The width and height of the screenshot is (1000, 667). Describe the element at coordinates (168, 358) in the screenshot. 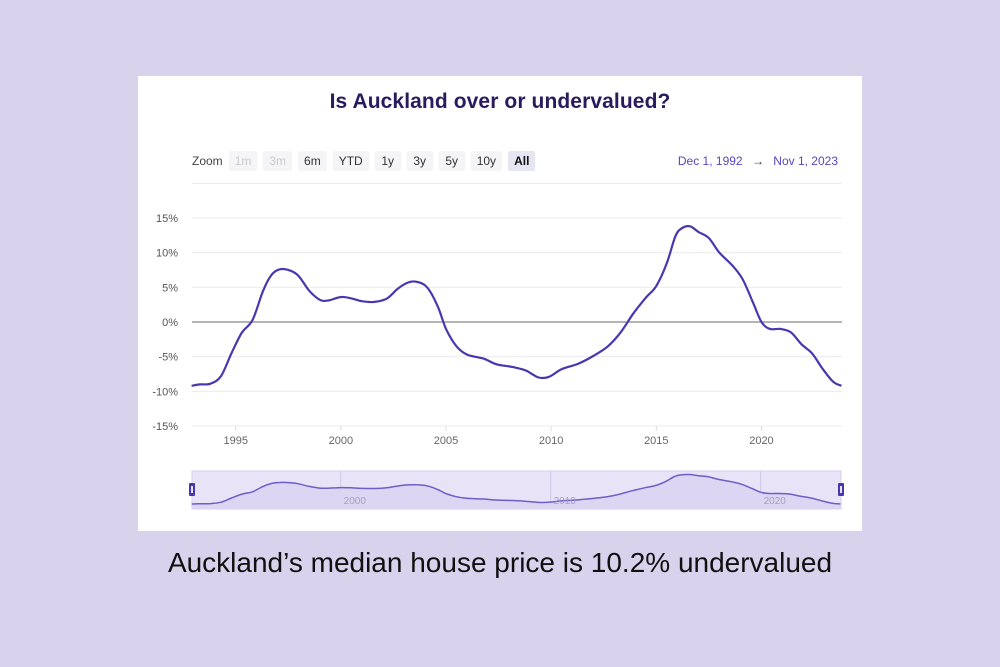

I see `y-tick-label: -5%` at that location.